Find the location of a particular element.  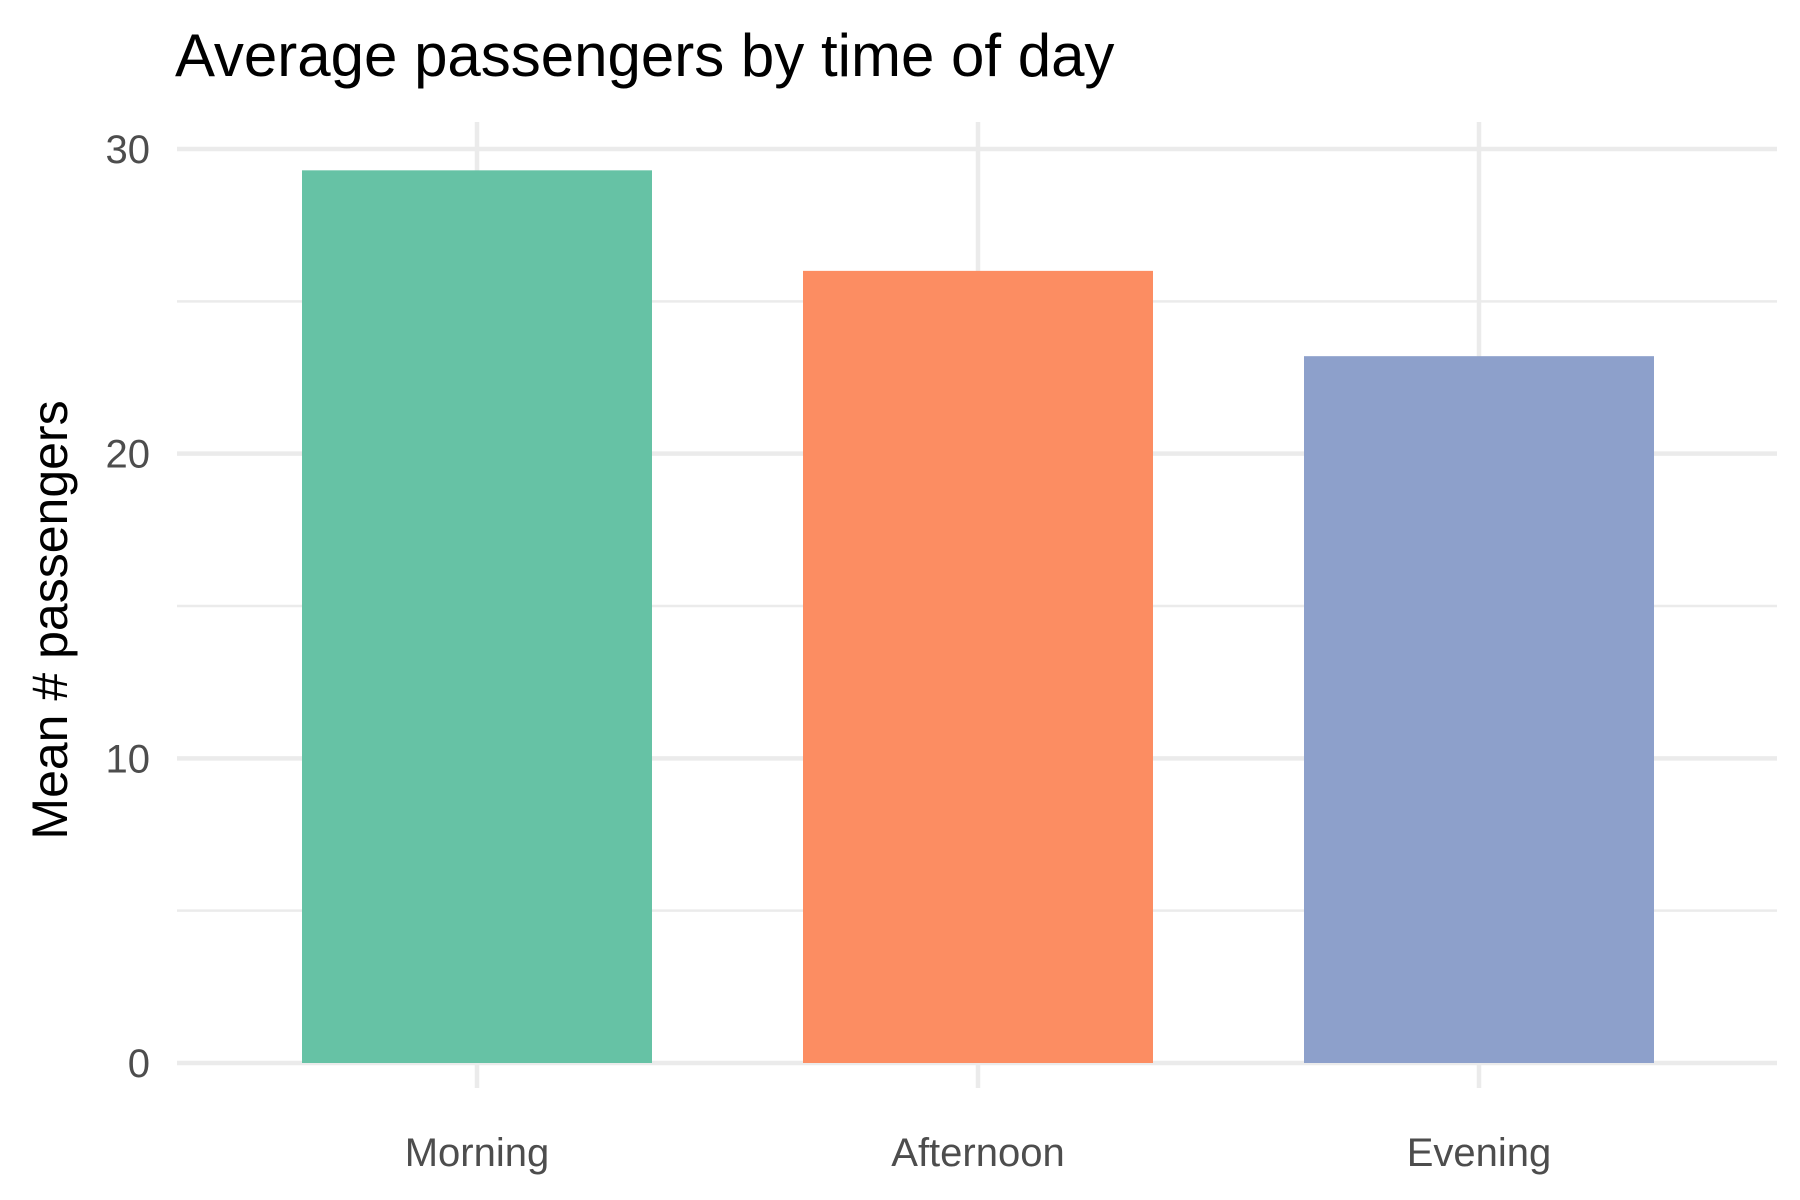

bar-afternoon is located at coordinates (978, 666).